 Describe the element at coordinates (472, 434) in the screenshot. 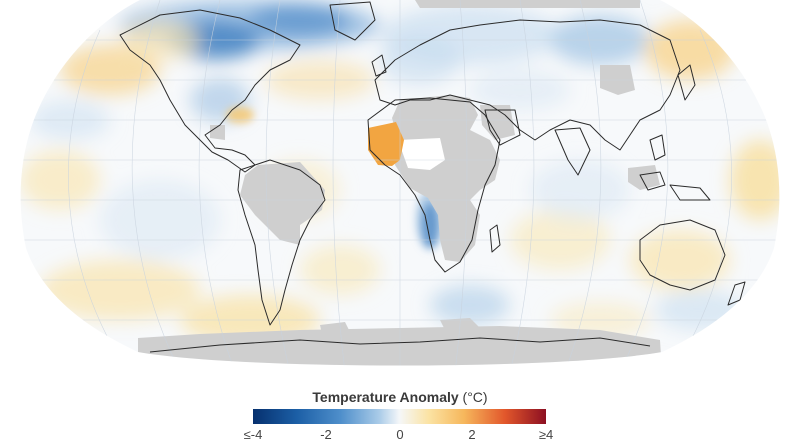

I see `legend-tick-pos2: 2` at that location.